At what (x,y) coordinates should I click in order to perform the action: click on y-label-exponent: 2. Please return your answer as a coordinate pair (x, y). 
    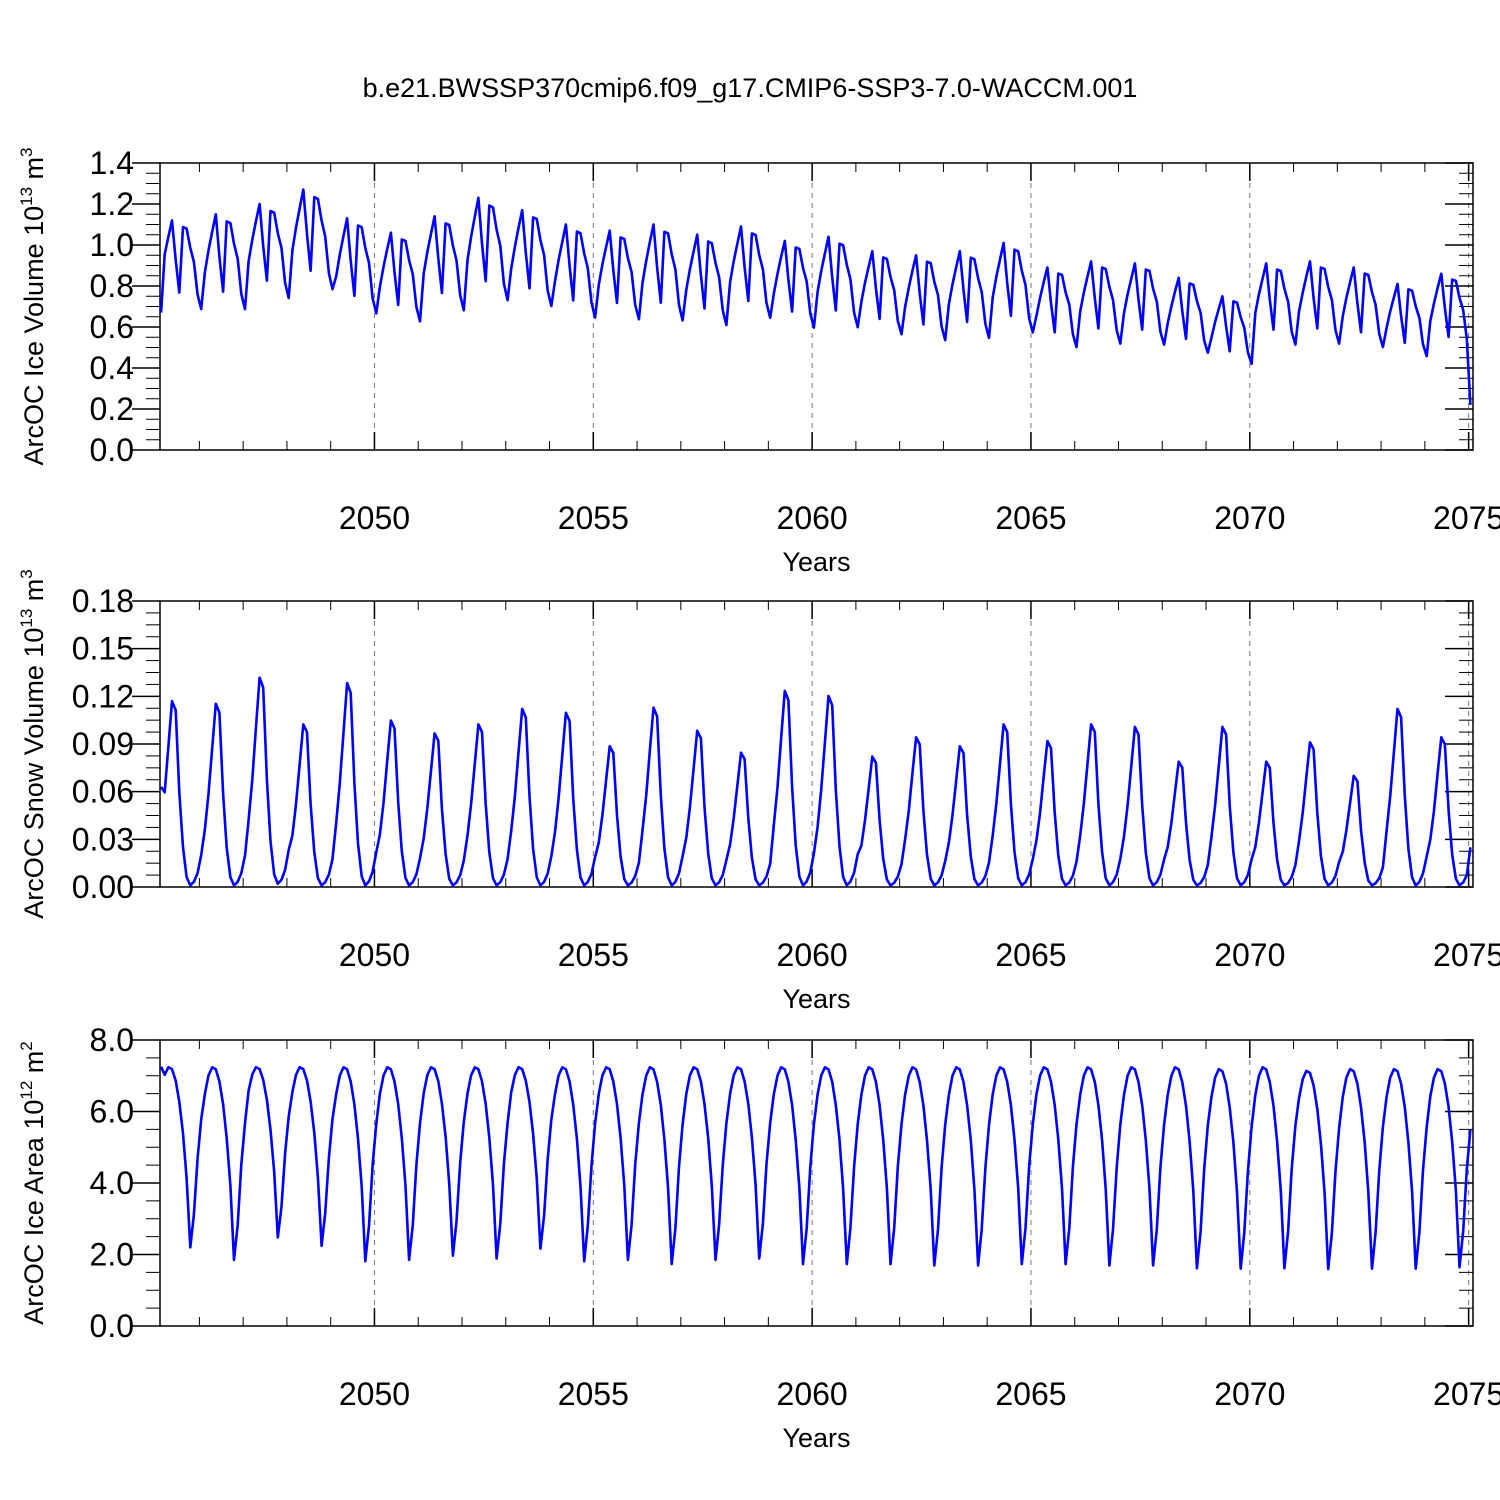
    Looking at the image, I should click on (26, 1045).